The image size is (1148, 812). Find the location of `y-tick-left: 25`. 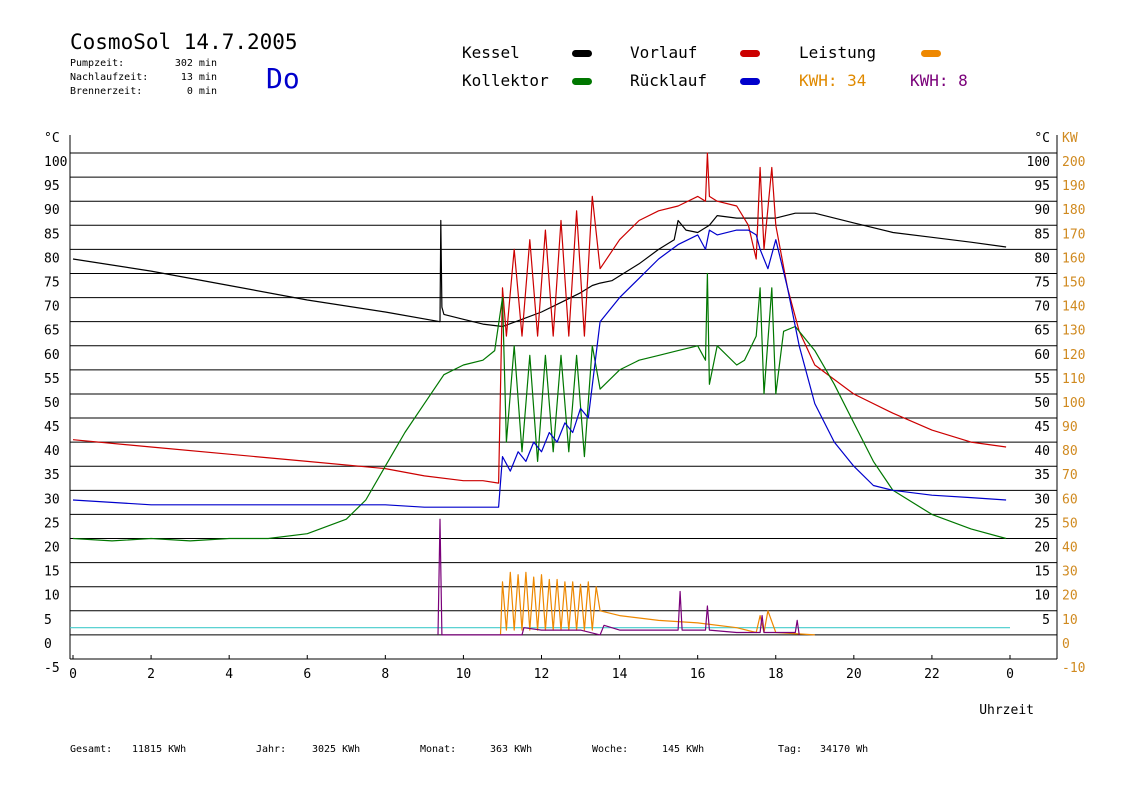

y-tick-left: 25 is located at coordinates (52, 523).